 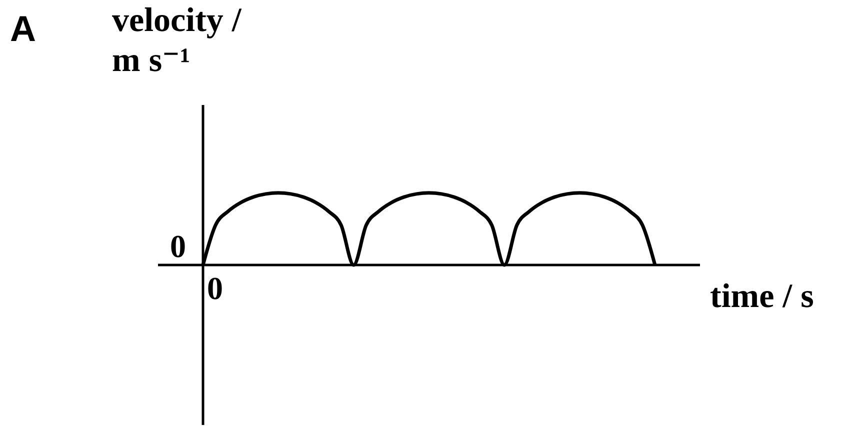 I want to click on x-axis-title: time / s, so click(x=762, y=297).